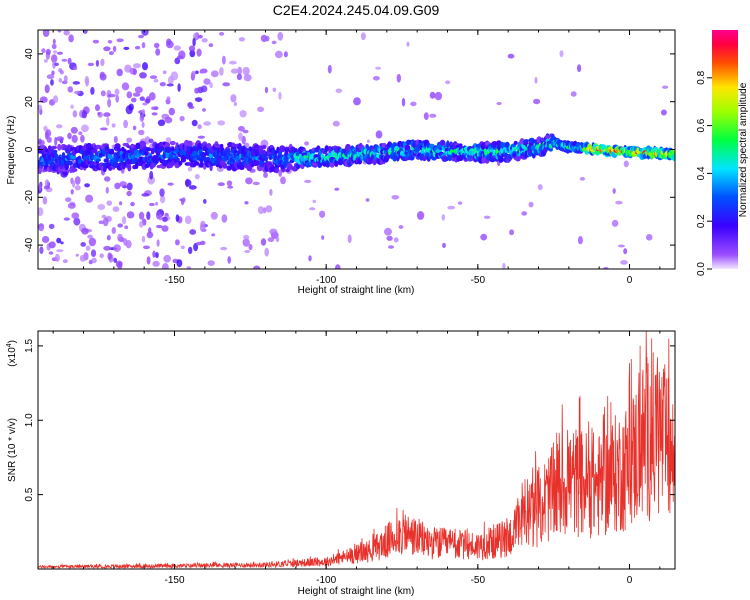 The image size is (750, 600). I want to click on snr-exponent-base: (x10, so click(12, 357).